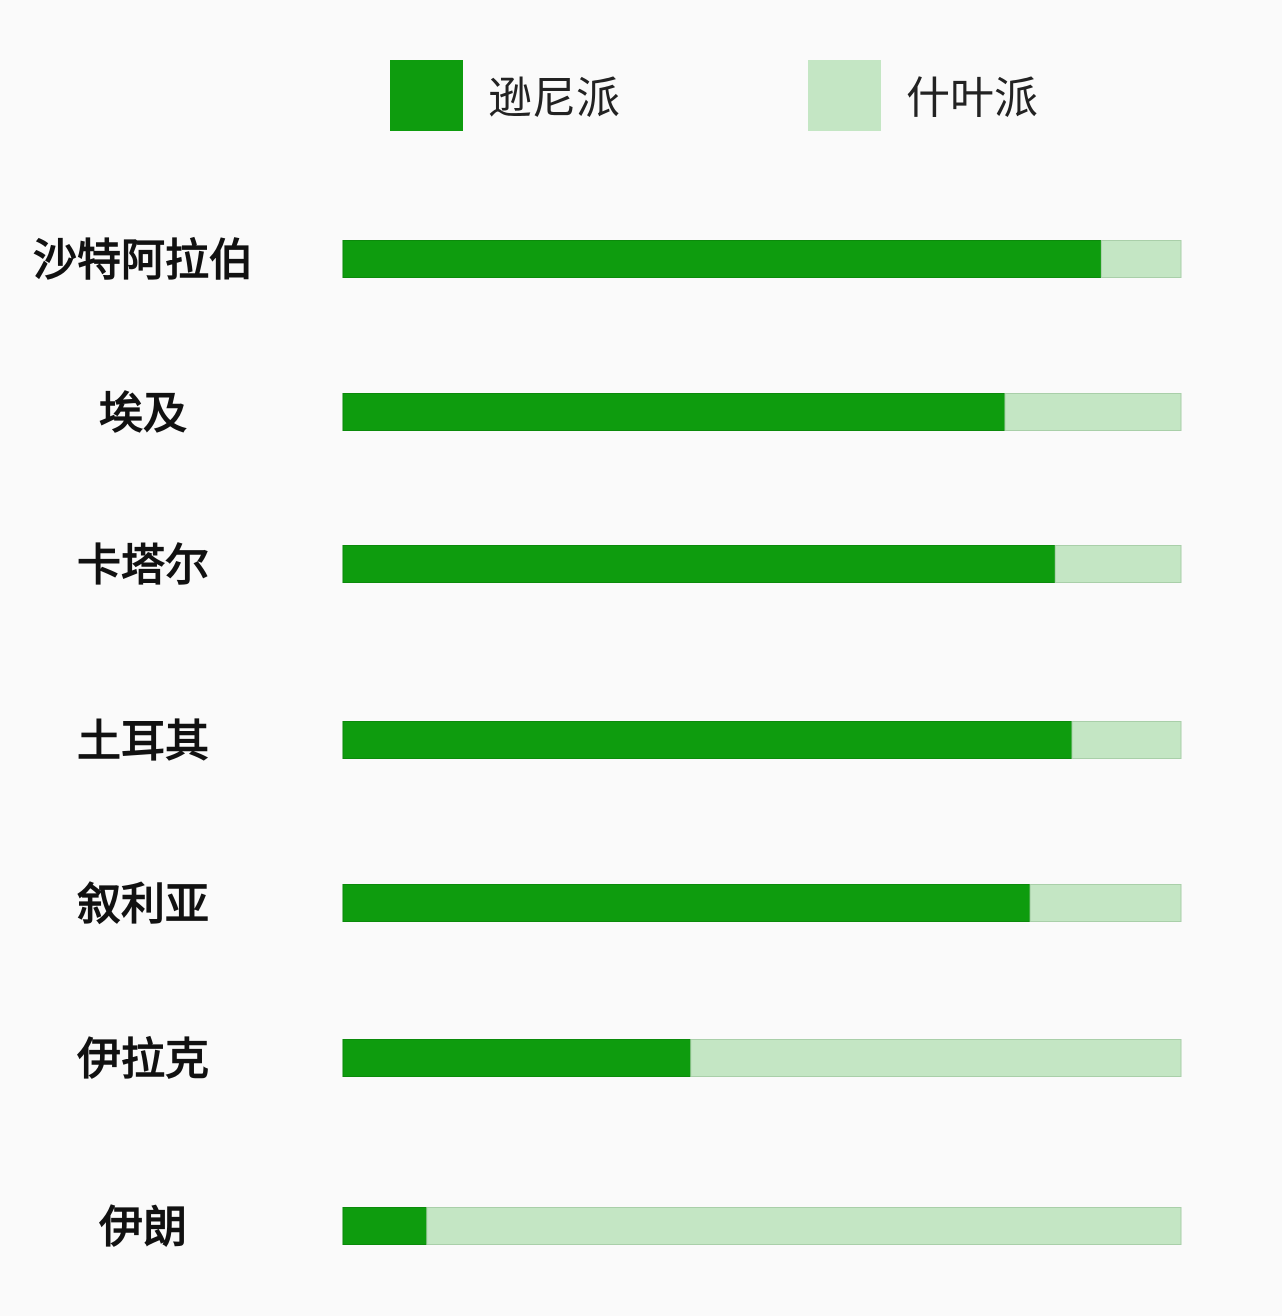  I want to click on category-label: 伊朗, so click(142, 1227).